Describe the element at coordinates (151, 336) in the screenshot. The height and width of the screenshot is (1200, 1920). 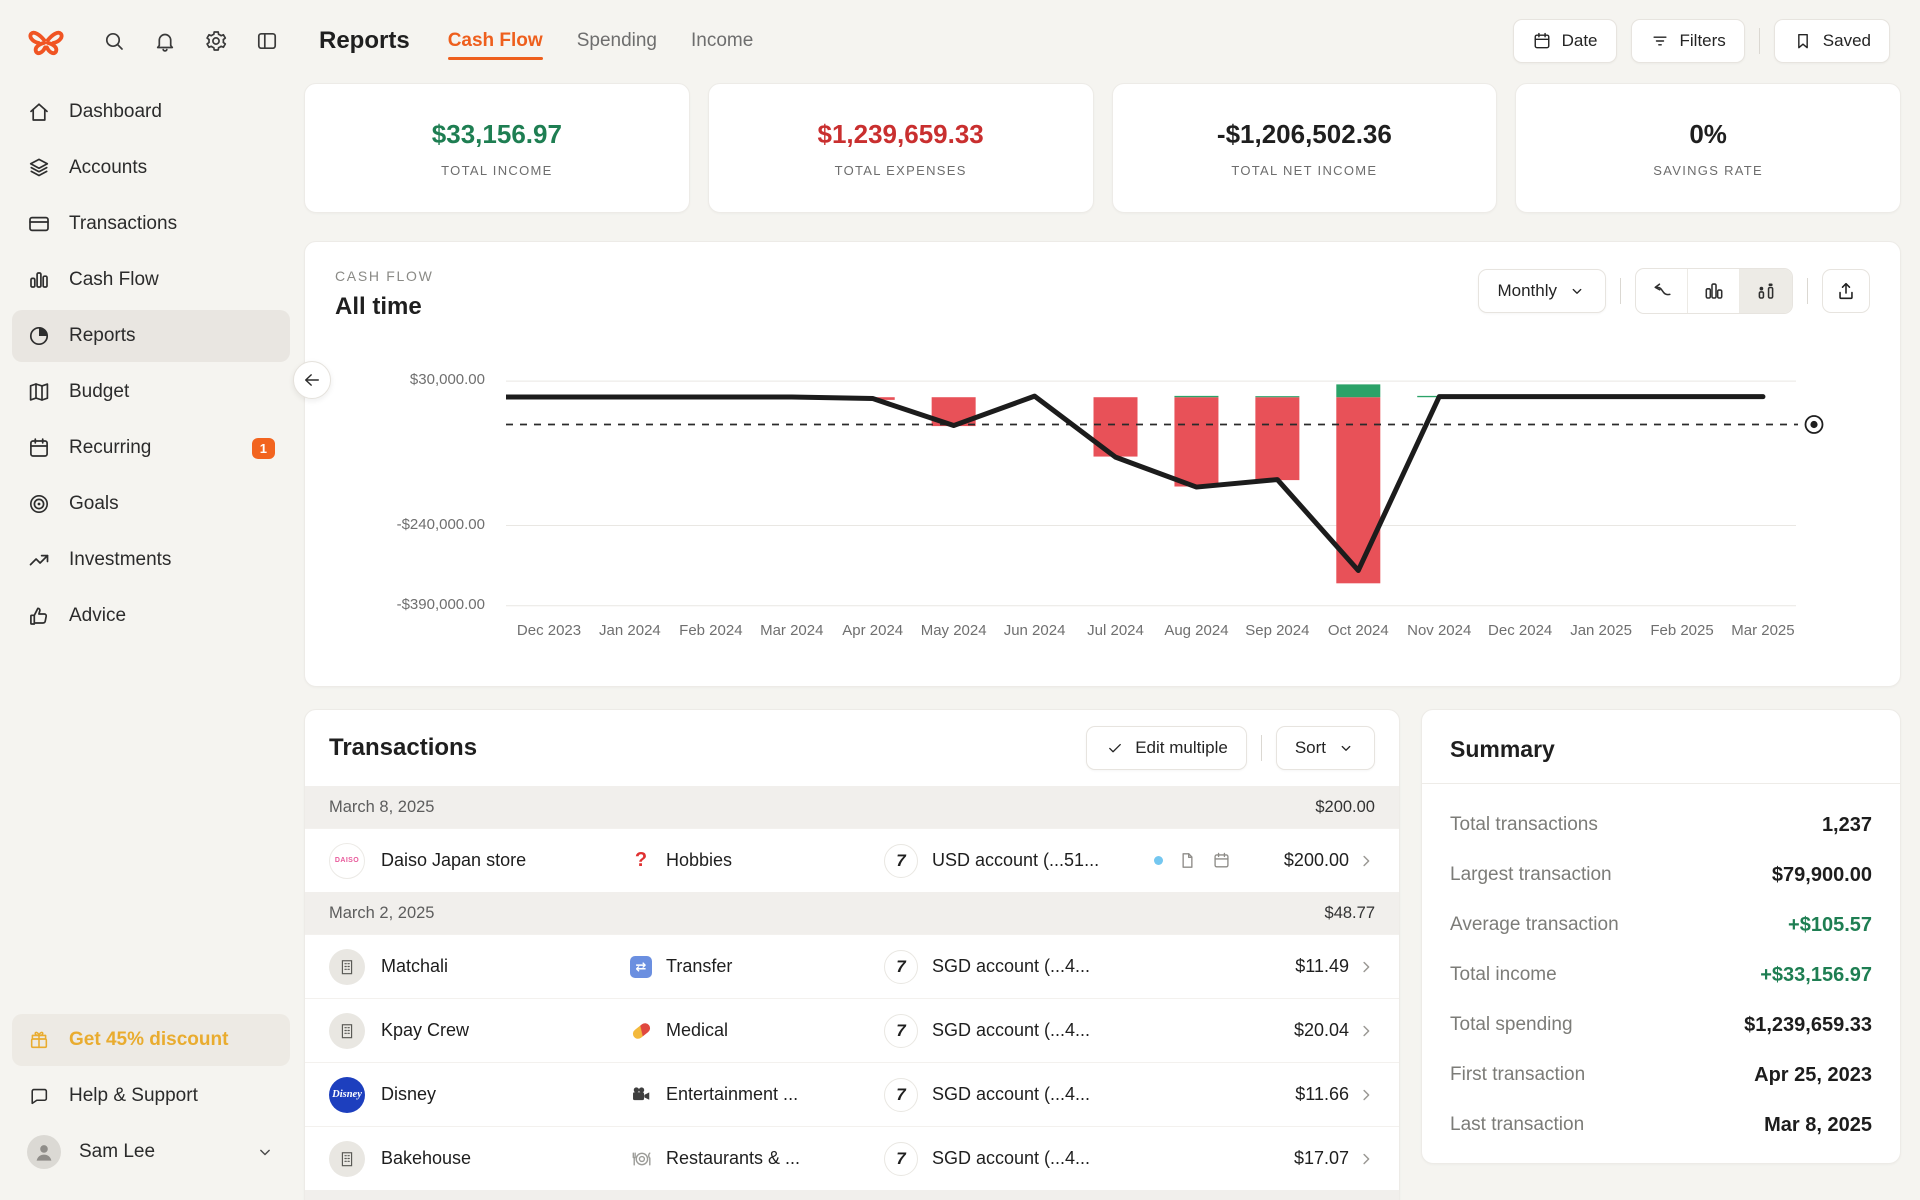
I see `sidebar-item-reports: Reports` at that location.